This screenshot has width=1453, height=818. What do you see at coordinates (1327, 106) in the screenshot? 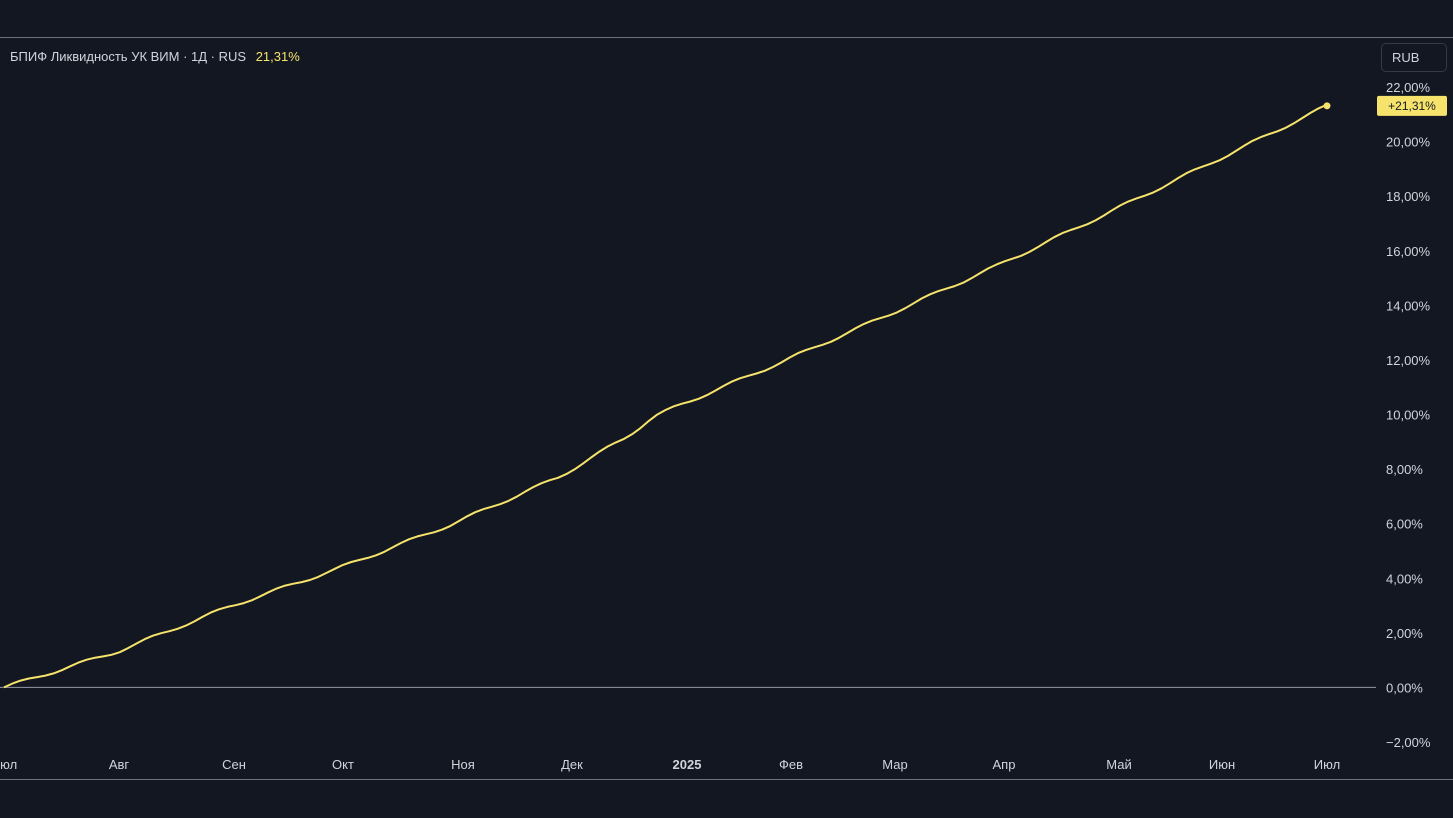
I see `last-point-marker` at bounding box center [1327, 106].